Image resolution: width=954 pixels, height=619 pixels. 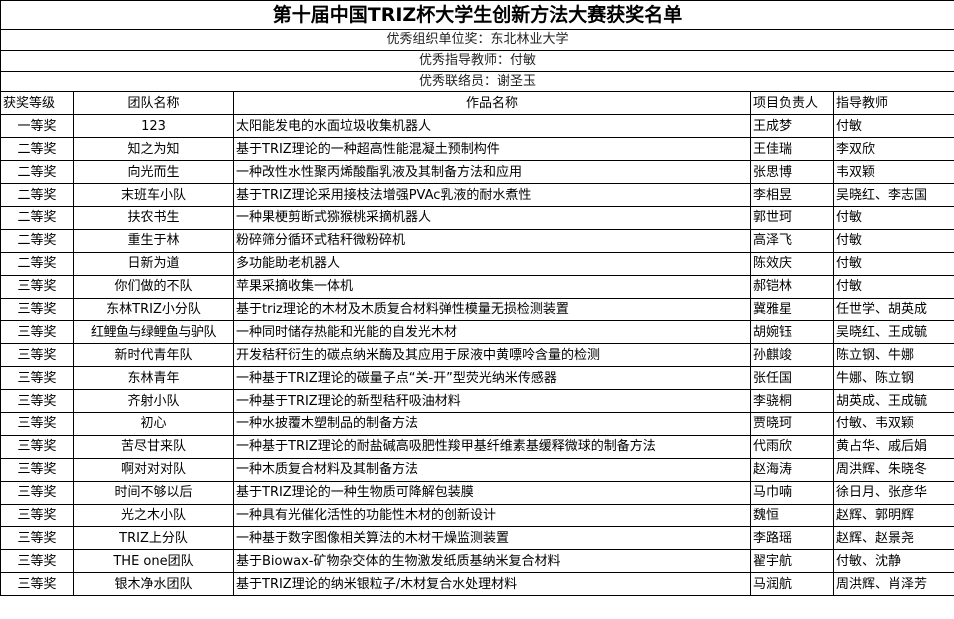 What do you see at coordinates (153, 515) in the screenshot?
I see `team-name: 光之木小队` at bounding box center [153, 515].